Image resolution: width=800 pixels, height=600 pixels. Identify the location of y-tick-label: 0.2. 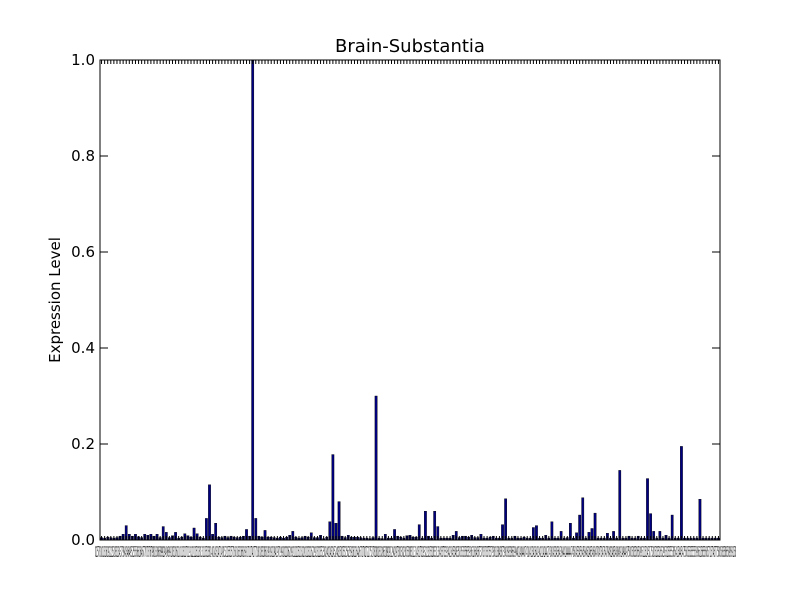
(83, 444).